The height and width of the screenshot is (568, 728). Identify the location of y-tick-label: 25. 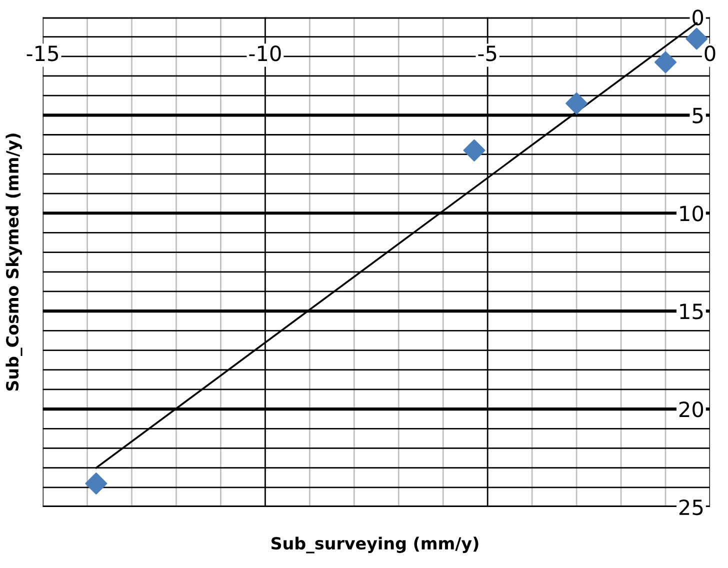
(691, 507).